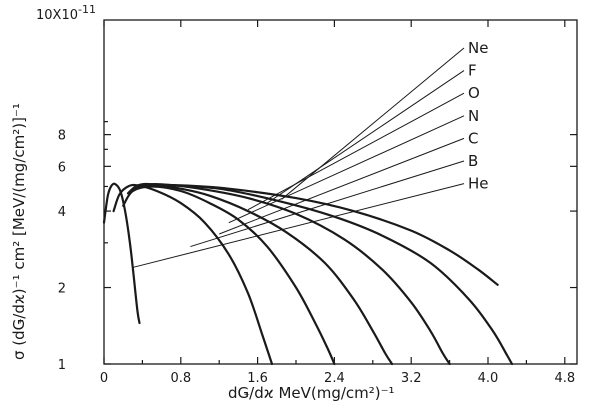  Describe the element at coordinates (473, 116) in the screenshot. I see `series-label-n: N` at that location.